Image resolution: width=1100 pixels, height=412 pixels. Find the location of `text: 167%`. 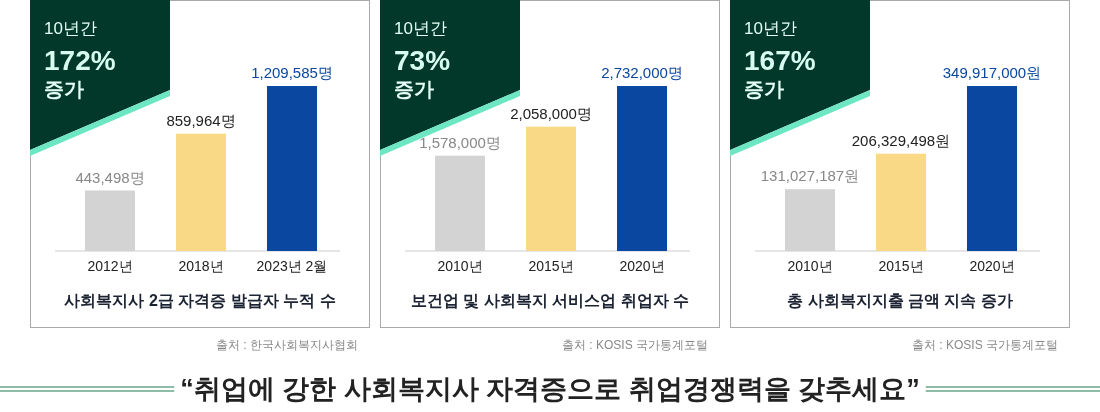

text: 167% is located at coordinates (780, 60).